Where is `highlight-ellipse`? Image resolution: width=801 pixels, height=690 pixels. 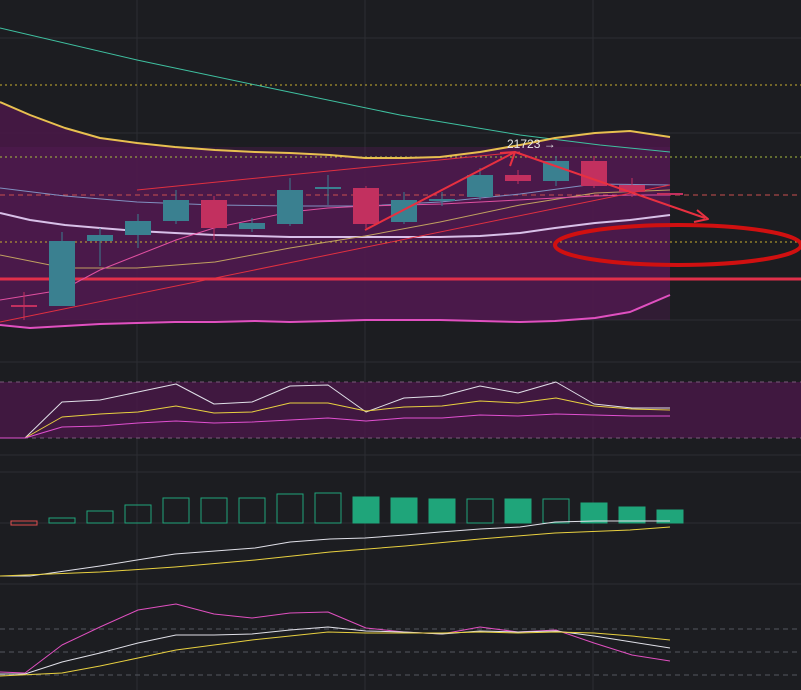
highlight-ellipse is located at coordinates (677, 245).